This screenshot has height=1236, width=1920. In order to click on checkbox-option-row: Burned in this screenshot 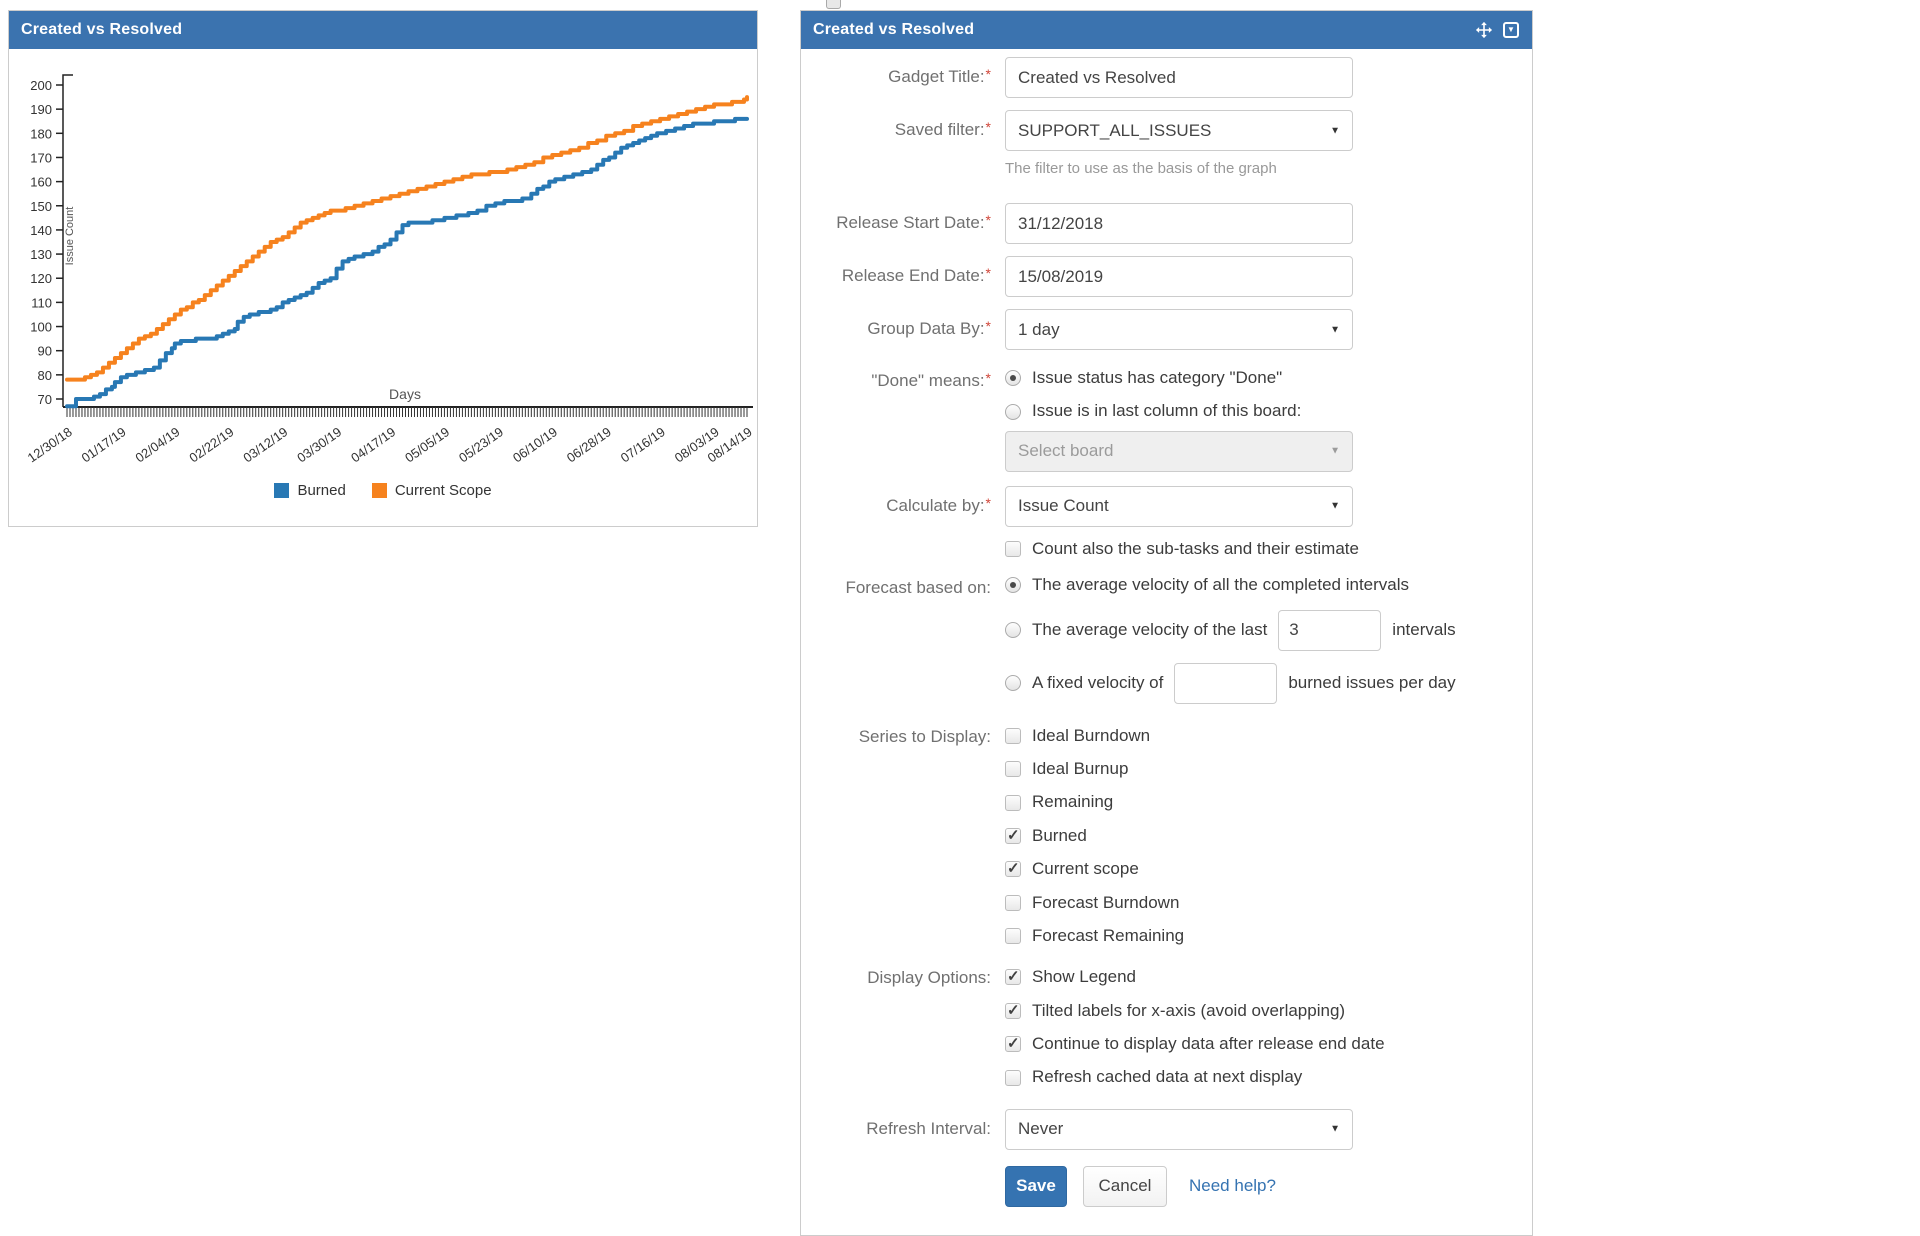, I will do `click(1260, 836)`.